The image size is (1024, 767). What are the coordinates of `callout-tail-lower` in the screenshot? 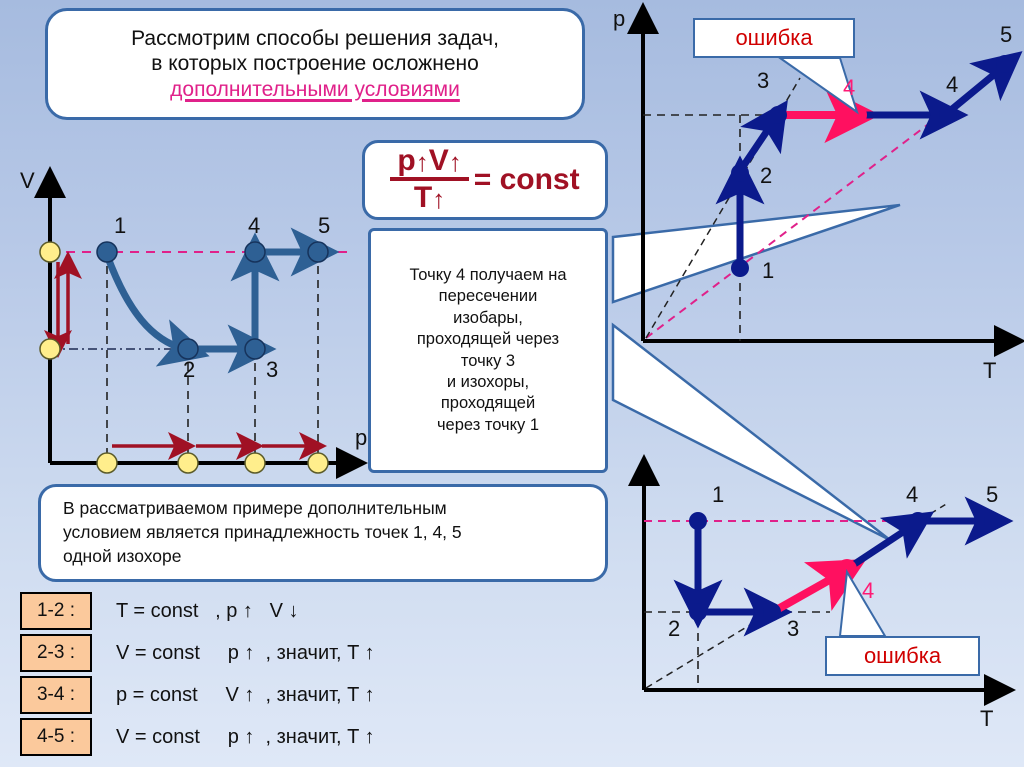 It's located at (751, 432).